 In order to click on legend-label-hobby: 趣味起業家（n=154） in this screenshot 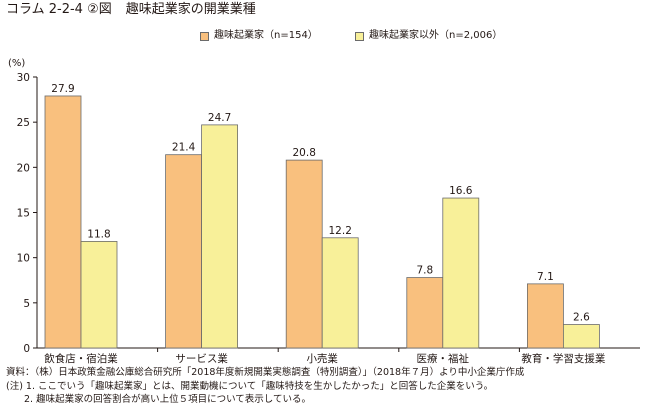, I will do `click(266, 35)`.